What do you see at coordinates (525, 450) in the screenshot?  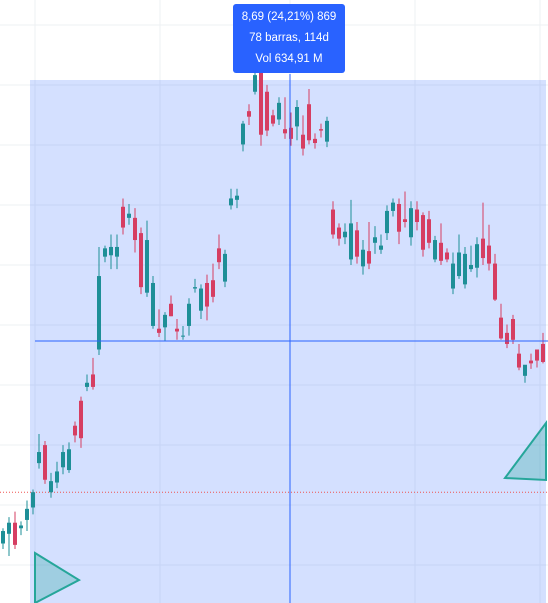 I see `triangle-handle-end-icon` at bounding box center [525, 450].